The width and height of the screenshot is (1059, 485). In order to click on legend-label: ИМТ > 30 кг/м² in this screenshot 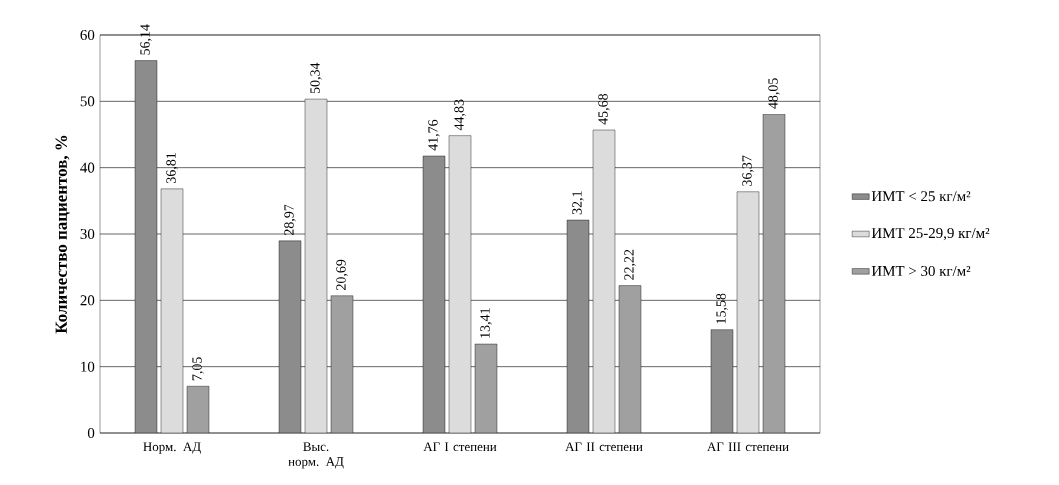, I will do `click(921, 271)`.